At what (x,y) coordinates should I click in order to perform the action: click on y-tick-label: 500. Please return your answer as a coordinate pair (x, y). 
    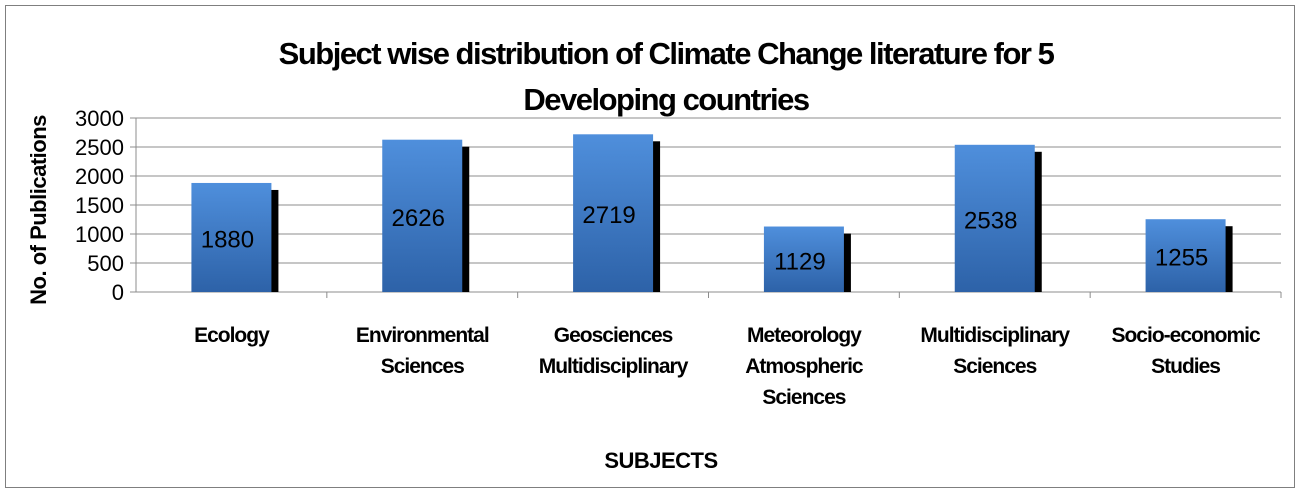
    Looking at the image, I should click on (105, 263).